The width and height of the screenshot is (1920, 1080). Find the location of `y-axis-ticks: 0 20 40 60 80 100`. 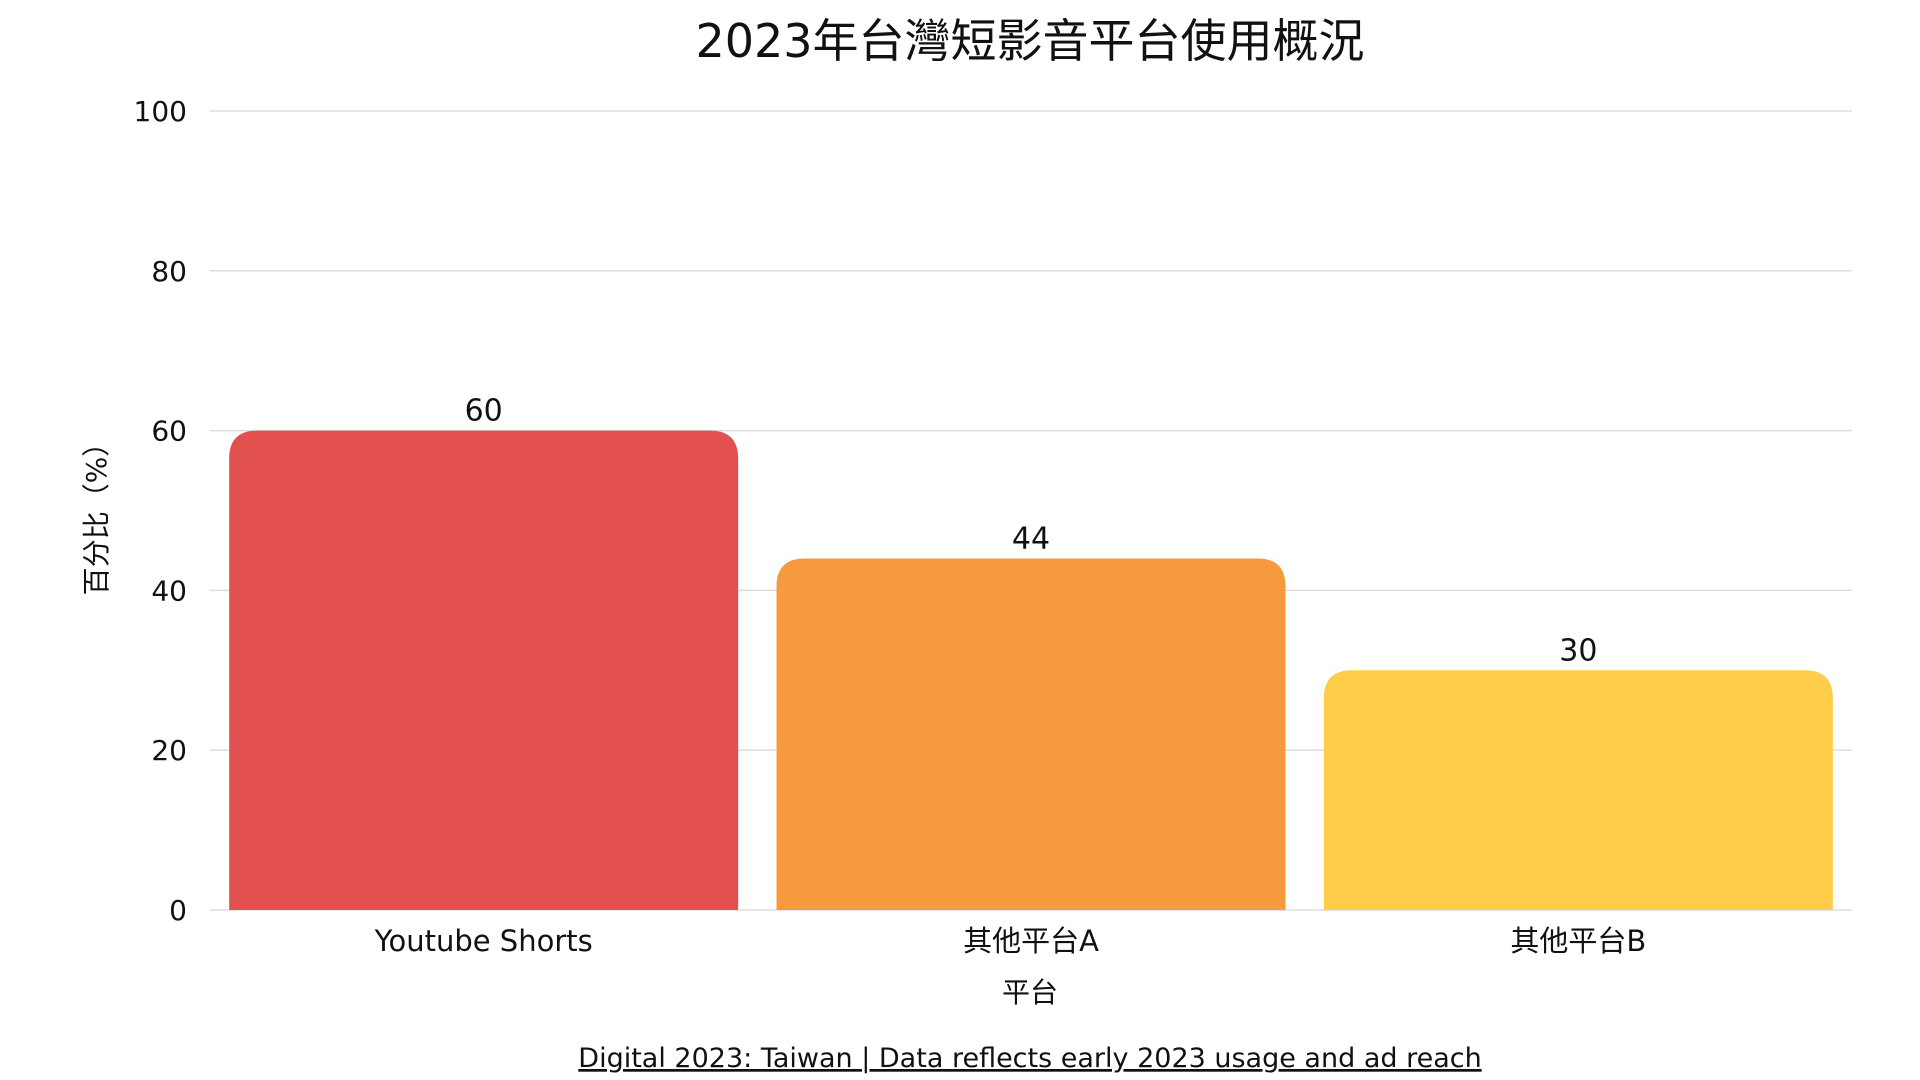

y-axis-ticks: 0 20 40 60 80 100 is located at coordinates (160, 511).